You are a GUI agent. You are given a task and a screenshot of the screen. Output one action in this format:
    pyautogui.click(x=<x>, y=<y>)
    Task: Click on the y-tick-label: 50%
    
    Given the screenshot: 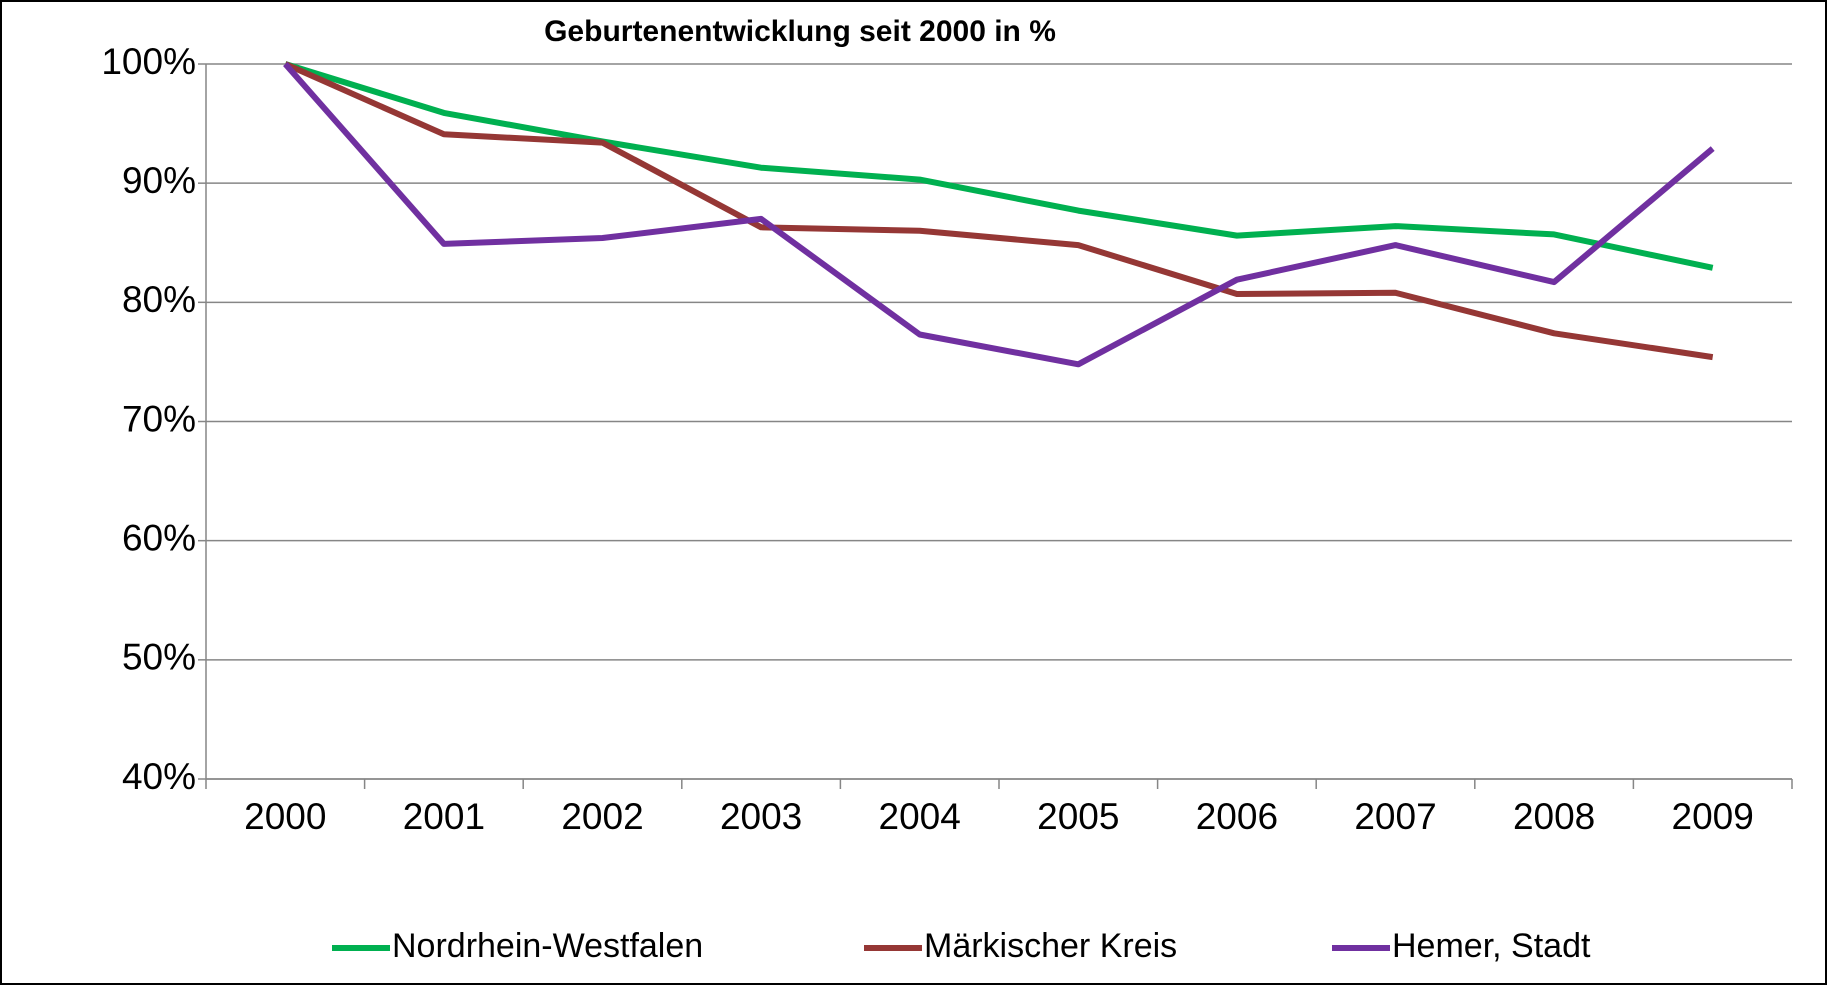 What is the action you would take?
    pyautogui.click(x=159, y=657)
    